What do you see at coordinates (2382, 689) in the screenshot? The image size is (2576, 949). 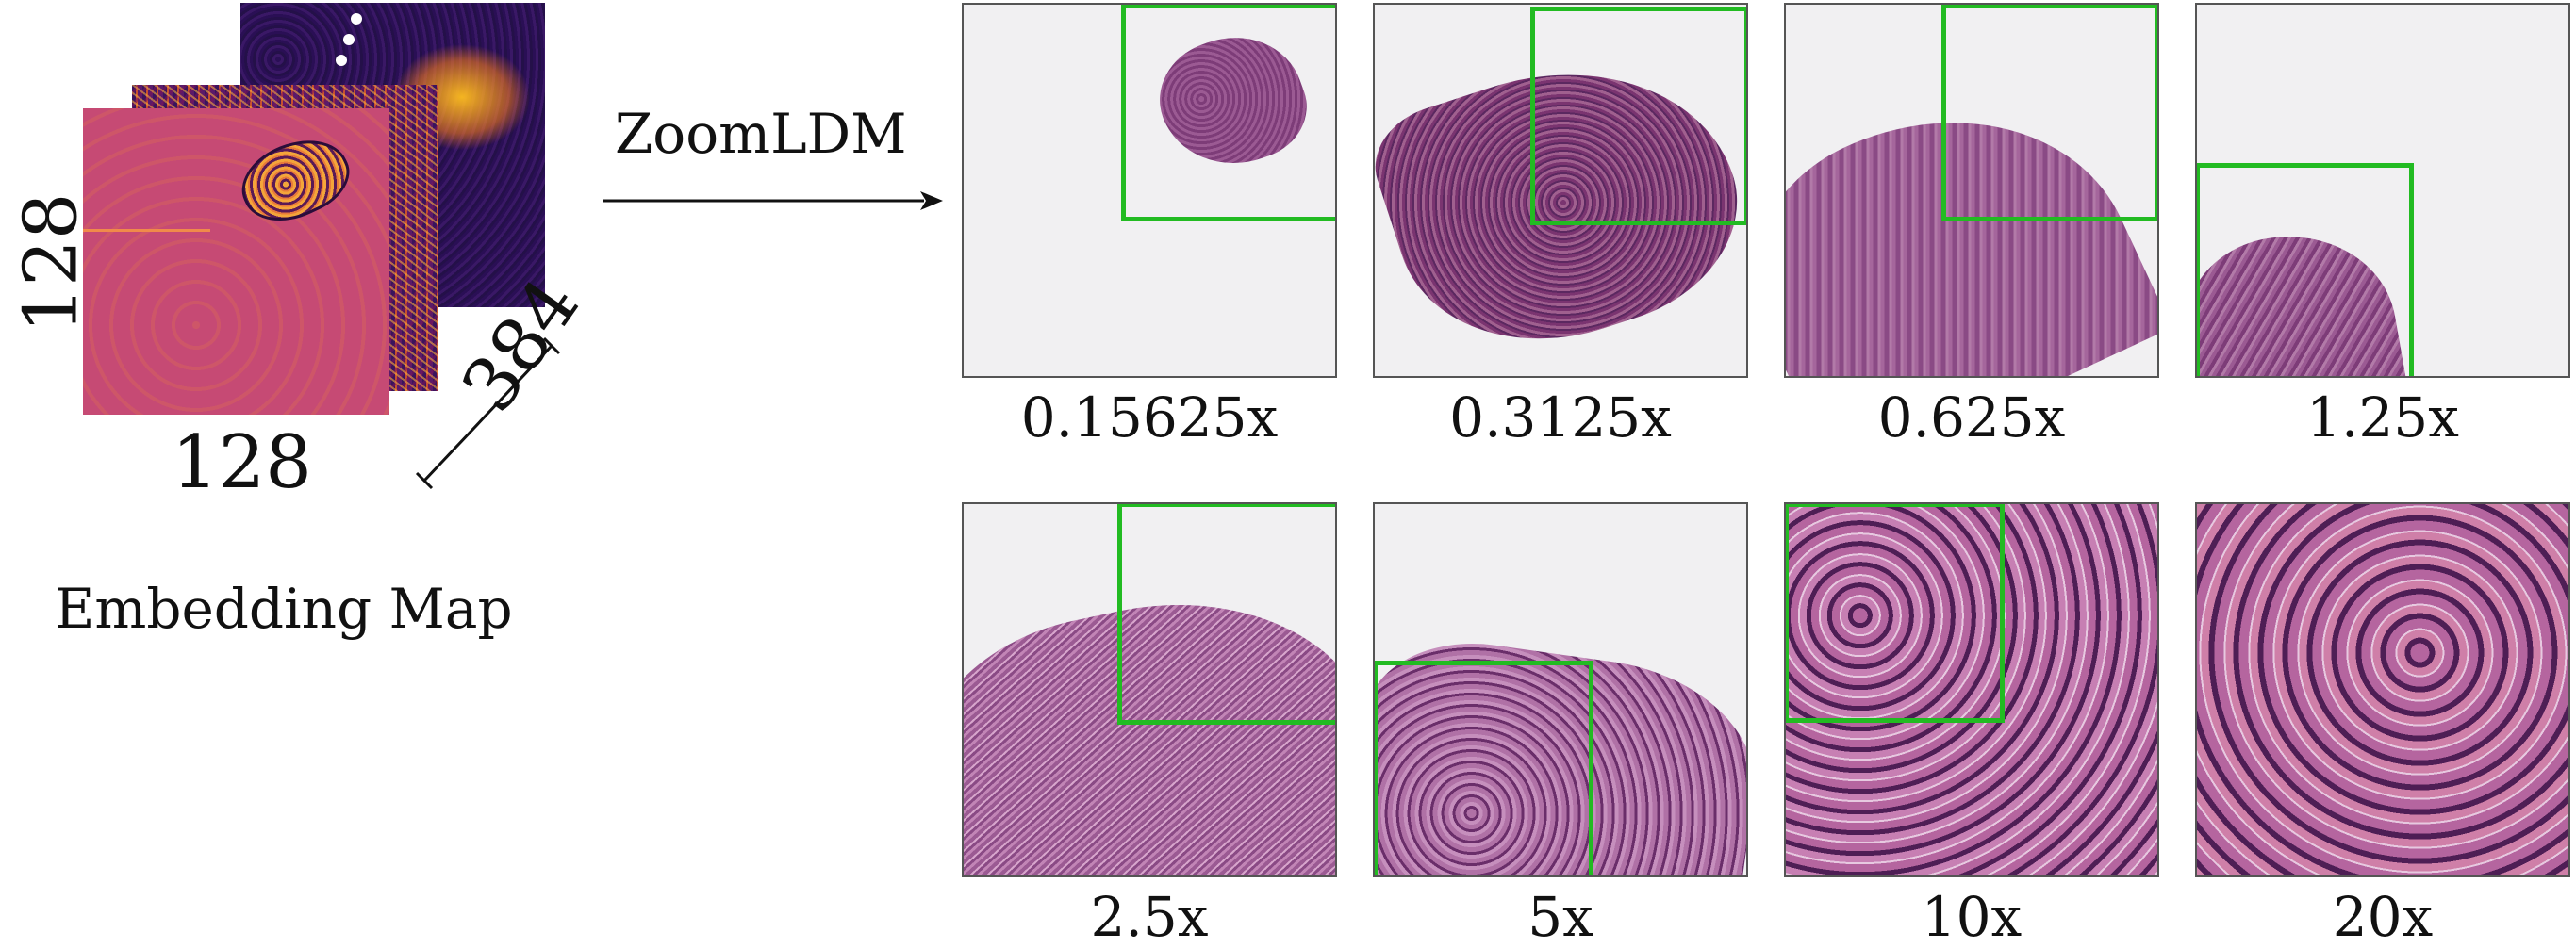 I see `tile-20x` at bounding box center [2382, 689].